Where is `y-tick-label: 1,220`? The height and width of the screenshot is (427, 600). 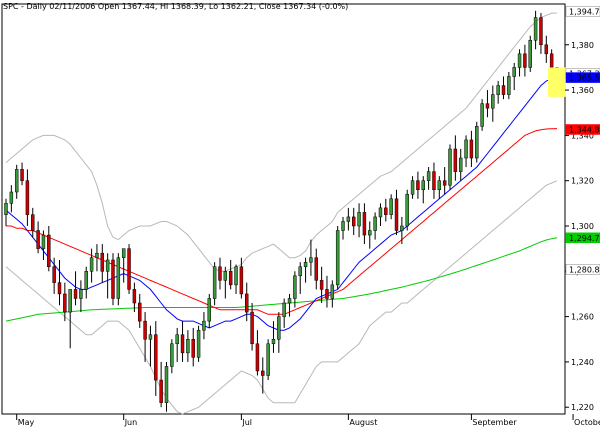
y-tick-label: 1,220 is located at coordinates (582, 407).